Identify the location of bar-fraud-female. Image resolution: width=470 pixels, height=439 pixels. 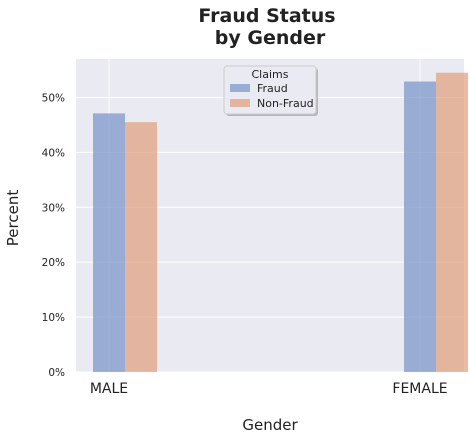
(420, 226).